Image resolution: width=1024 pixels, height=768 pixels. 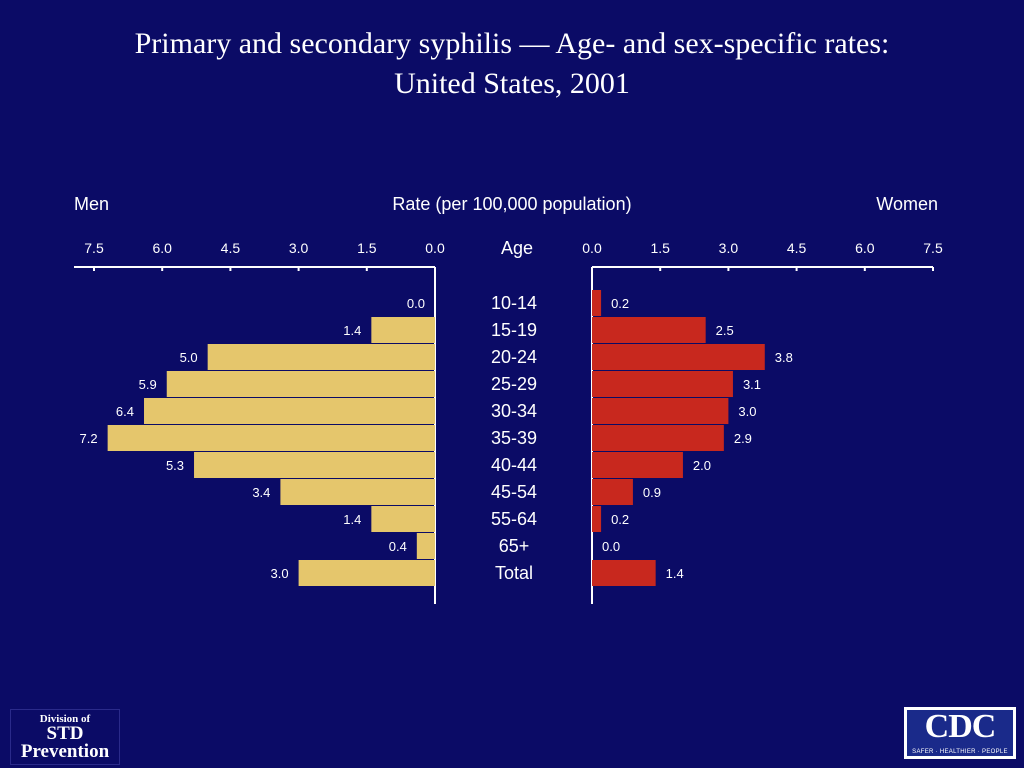 I want to click on women-value-label: 2.9, so click(x=743, y=438).